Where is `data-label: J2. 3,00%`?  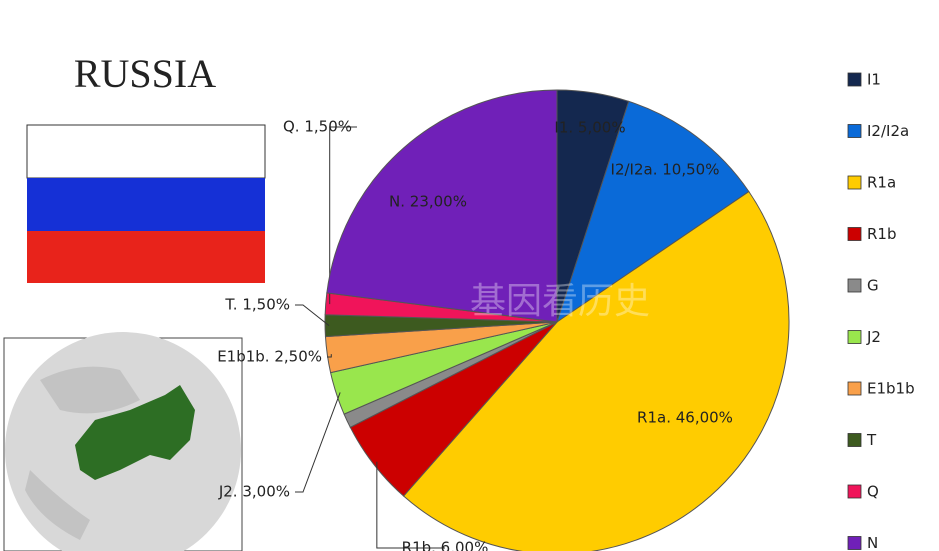 data-label: J2. 3,00% is located at coordinates (254, 492).